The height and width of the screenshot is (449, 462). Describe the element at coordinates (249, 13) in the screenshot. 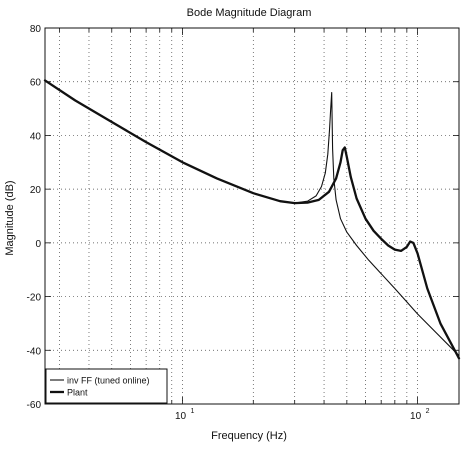

I see `chart-title: Bode Magnitude Diagram` at that location.